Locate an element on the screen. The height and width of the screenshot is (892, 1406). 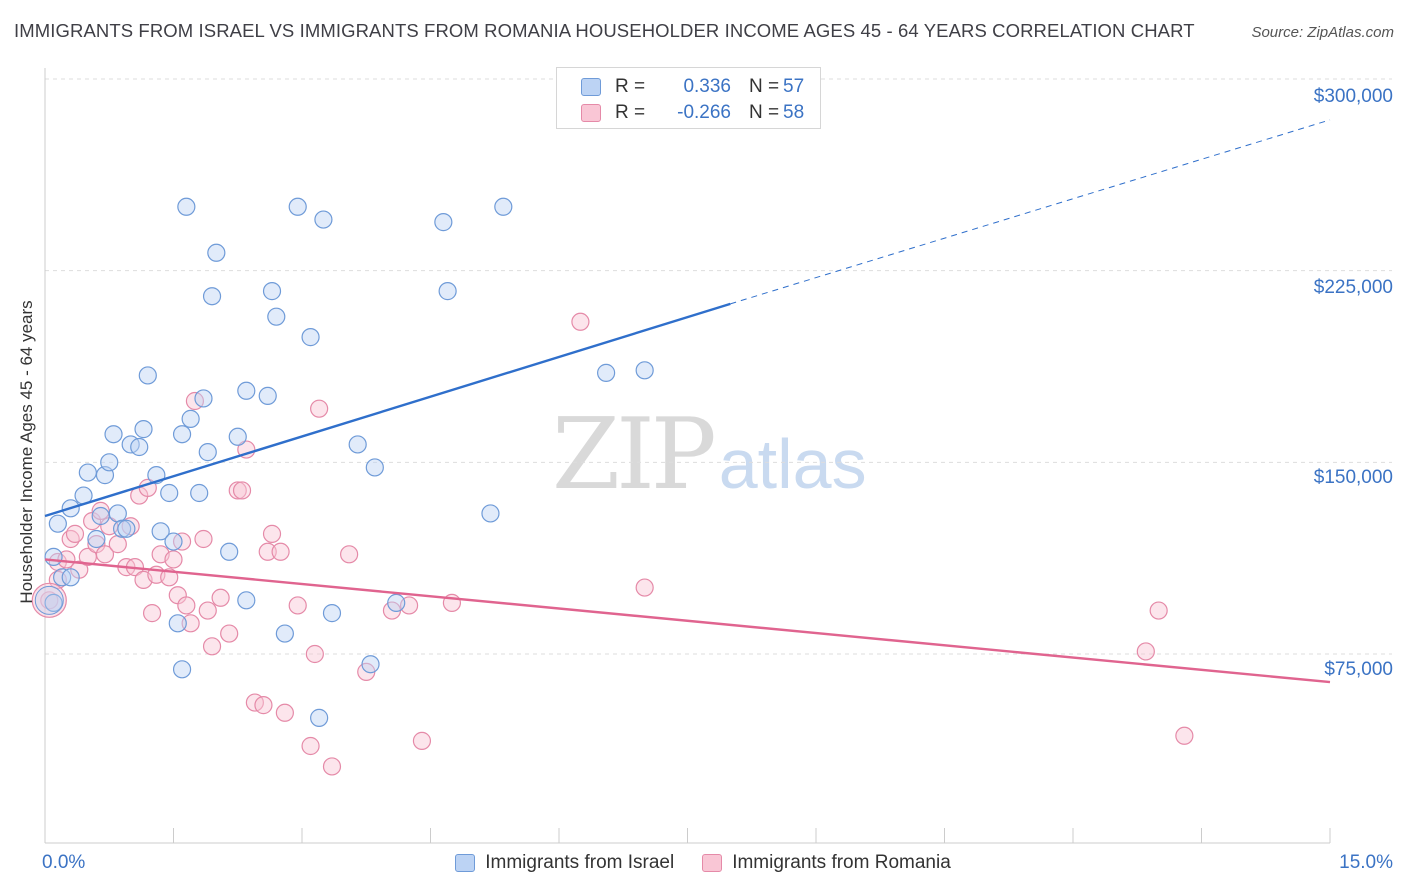
romania-trend-line is located at coordinates (687, 621).